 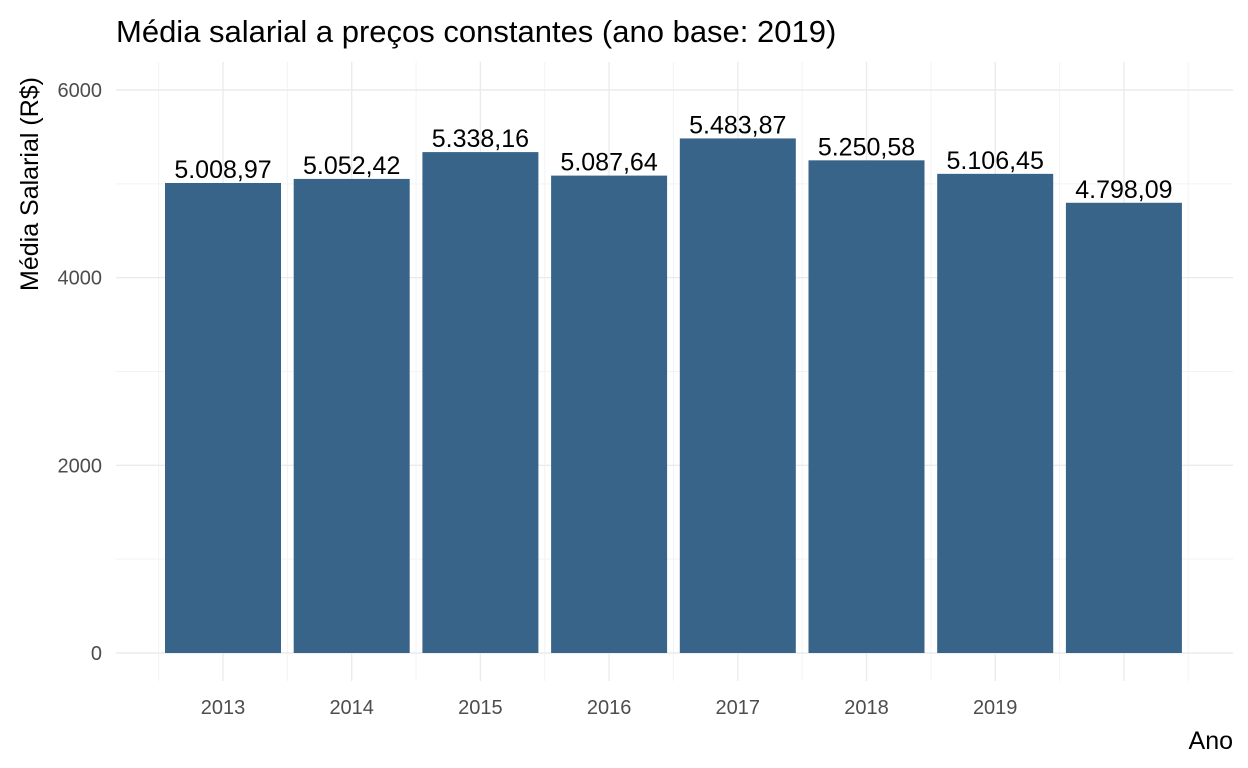 I want to click on x-tick-label: 2016, so click(x=609, y=708).